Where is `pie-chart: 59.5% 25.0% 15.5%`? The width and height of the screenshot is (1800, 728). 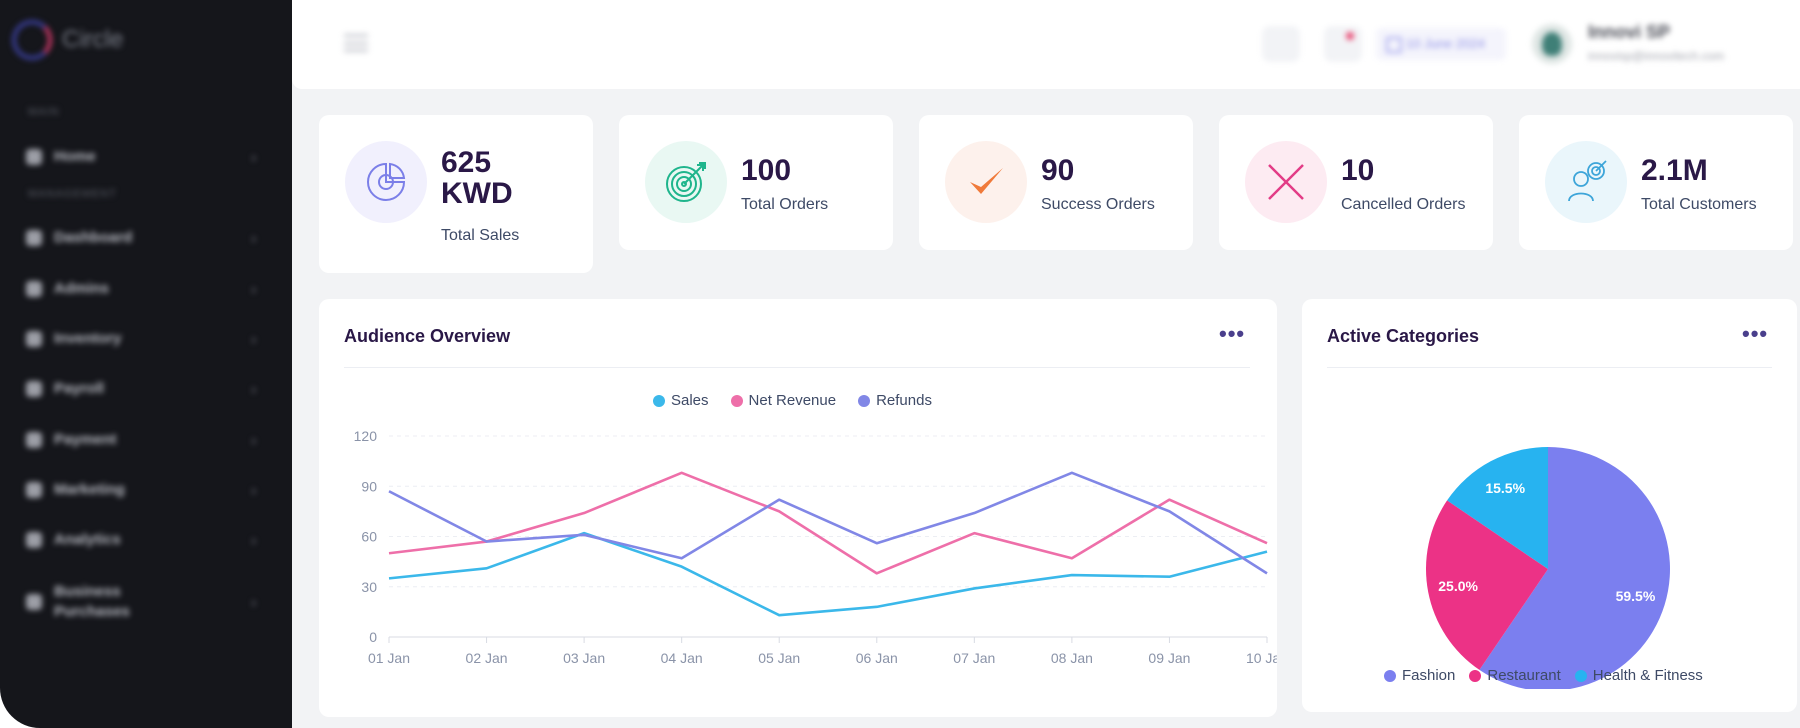 pie-chart: 59.5% 25.0% 15.5% is located at coordinates (1548, 568).